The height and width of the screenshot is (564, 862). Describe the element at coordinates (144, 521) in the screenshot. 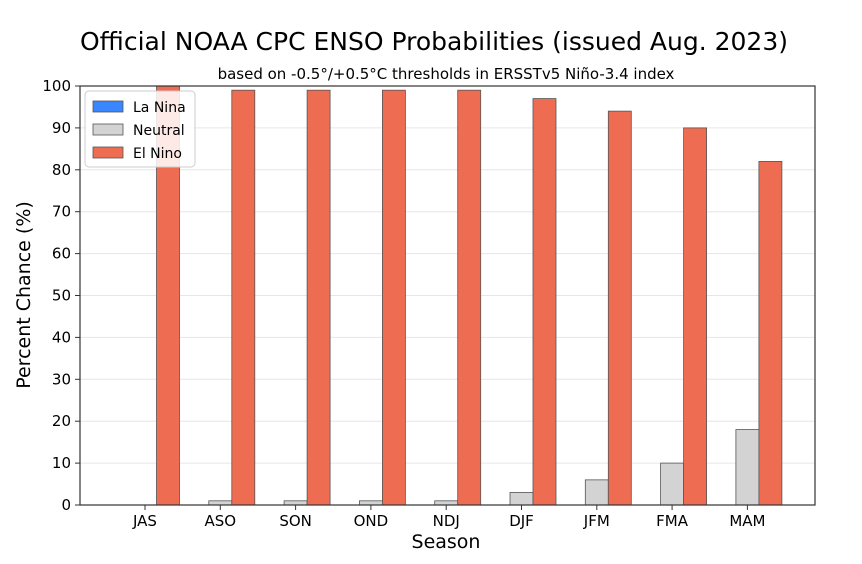

I see `x-tick-label: JAS` at that location.